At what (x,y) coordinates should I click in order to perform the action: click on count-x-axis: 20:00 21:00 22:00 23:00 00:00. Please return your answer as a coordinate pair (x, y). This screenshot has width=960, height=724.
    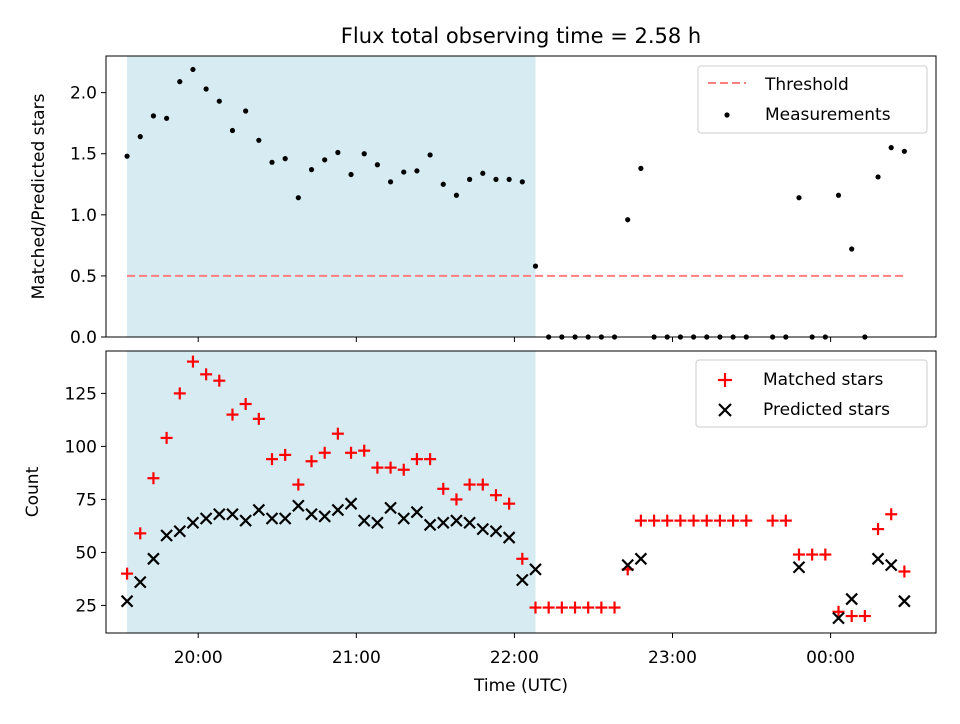
    Looking at the image, I should click on (514, 650).